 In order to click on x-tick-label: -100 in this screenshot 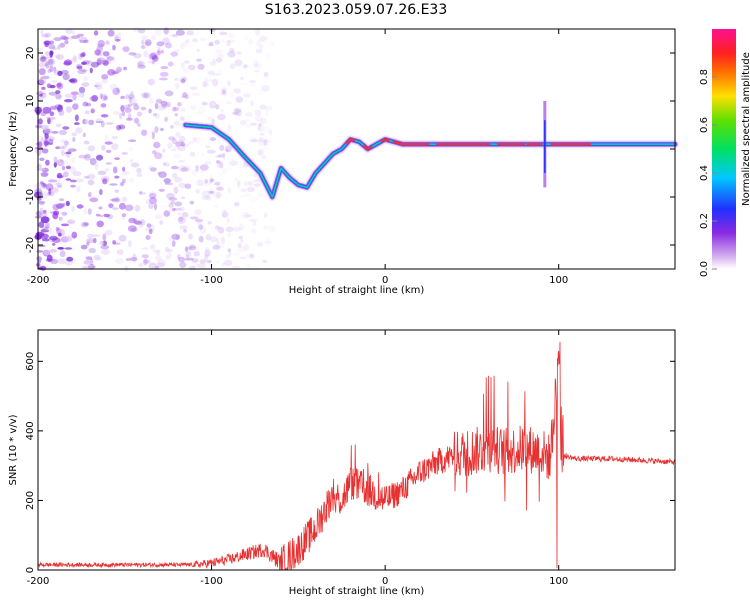, I will do `click(211, 581)`.